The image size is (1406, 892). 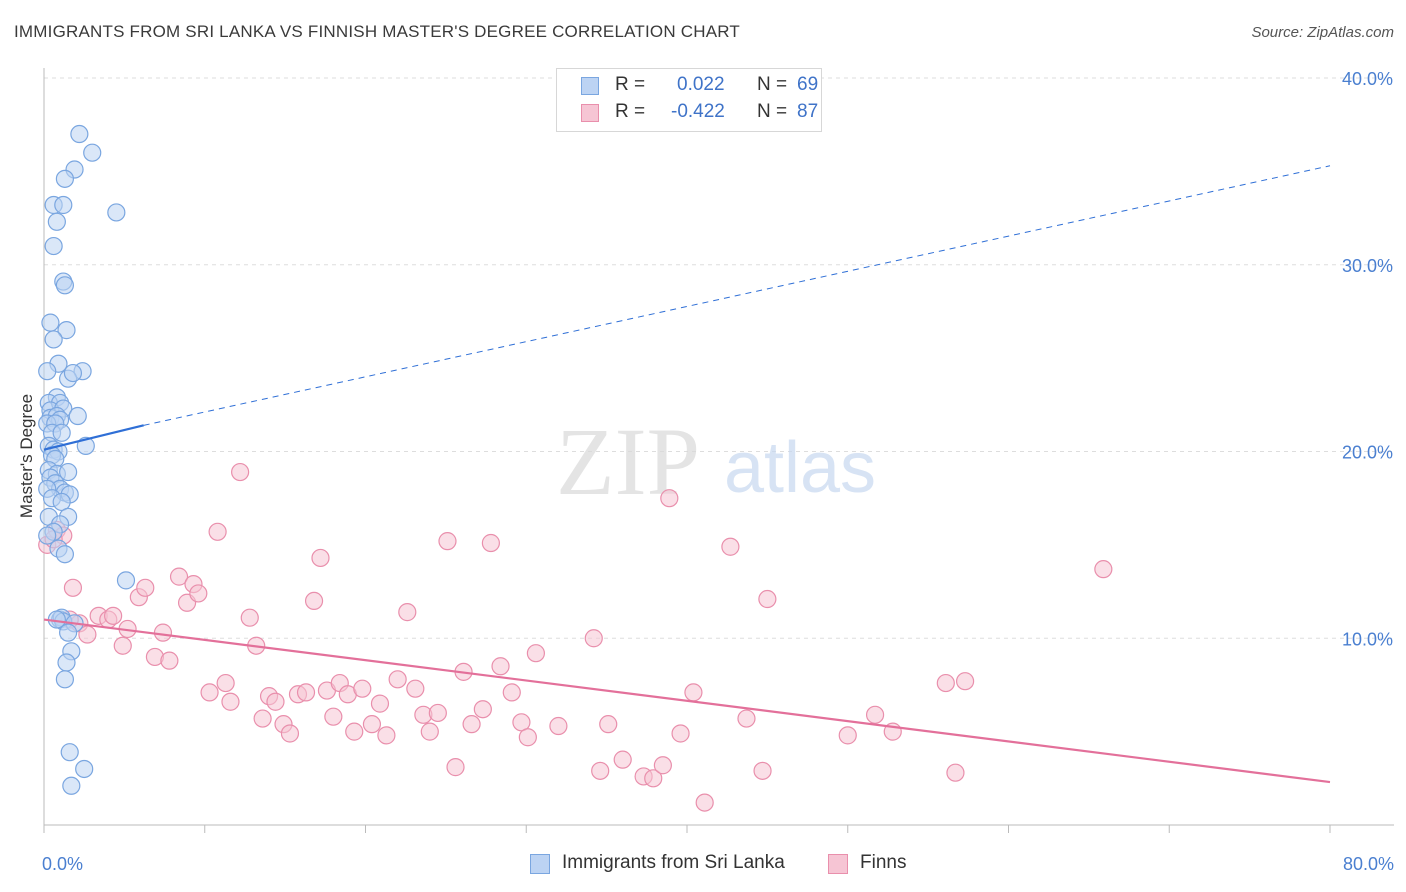 What do you see at coordinates (838, 864) in the screenshot?
I see `bottom-legend-swatch-pink` at bounding box center [838, 864].